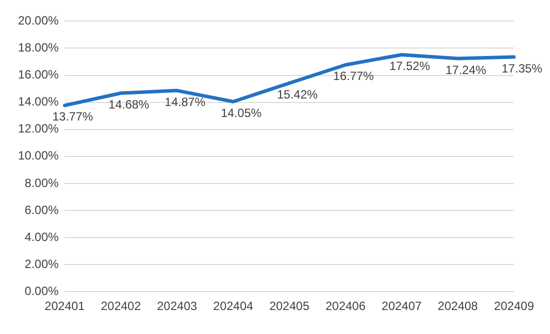  Describe the element at coordinates (42, 209) in the screenshot. I see `y-tick-label: 6.00%` at that location.